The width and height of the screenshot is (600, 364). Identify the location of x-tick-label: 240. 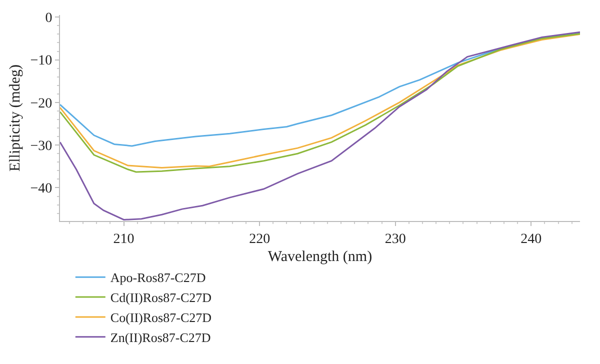
(531, 239).